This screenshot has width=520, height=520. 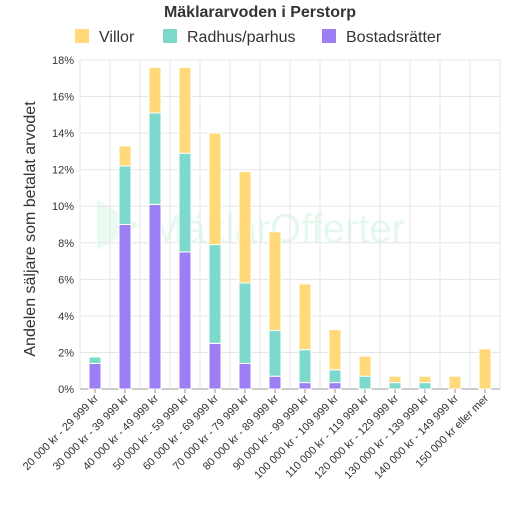 I want to click on y-tick-label: 14%, so click(x=63, y=134).